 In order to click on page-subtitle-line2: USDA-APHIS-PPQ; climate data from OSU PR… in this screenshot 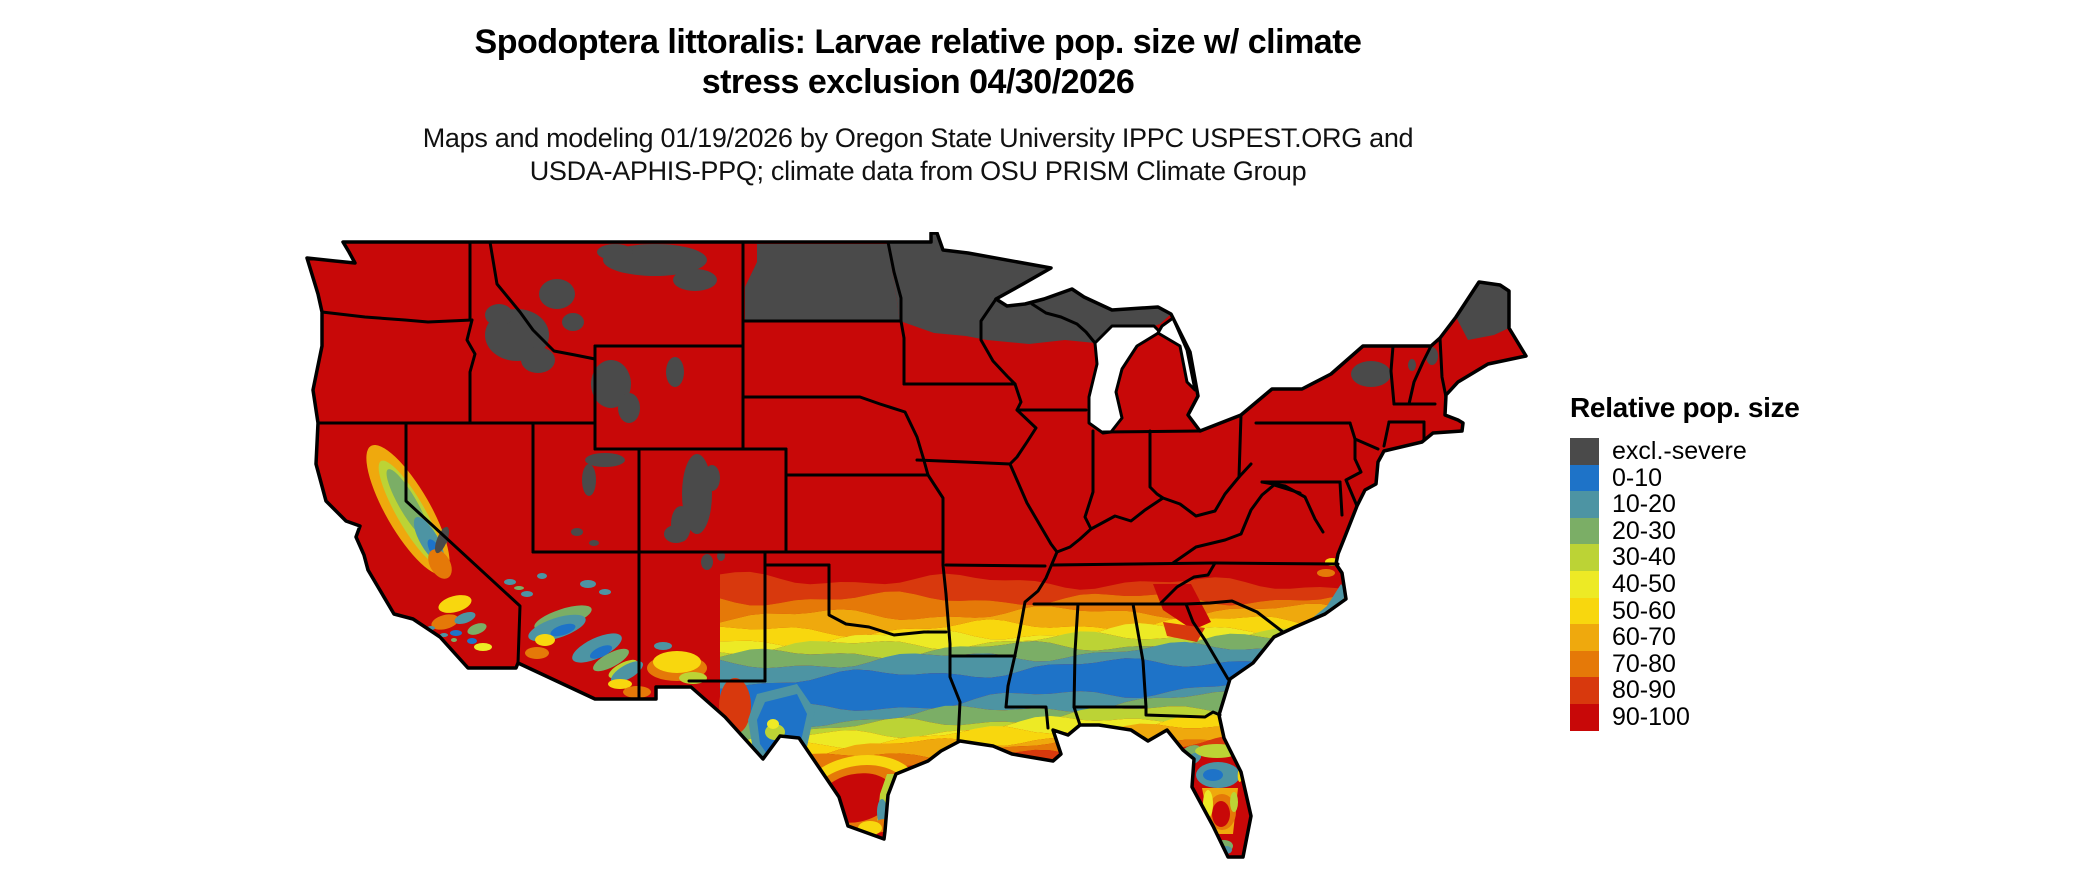, I will do `click(918, 171)`.